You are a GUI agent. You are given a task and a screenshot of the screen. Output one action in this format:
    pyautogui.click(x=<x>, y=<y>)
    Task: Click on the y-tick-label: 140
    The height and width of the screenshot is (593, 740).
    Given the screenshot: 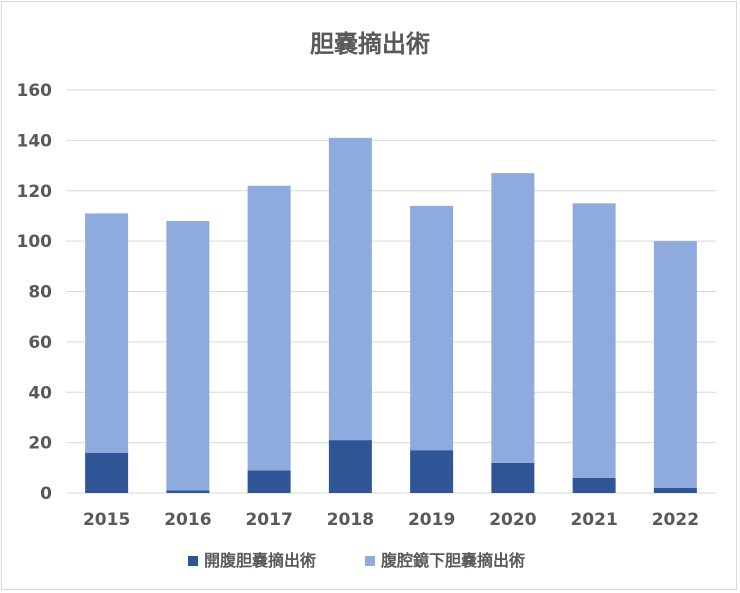 What is the action you would take?
    pyautogui.click(x=35, y=141)
    